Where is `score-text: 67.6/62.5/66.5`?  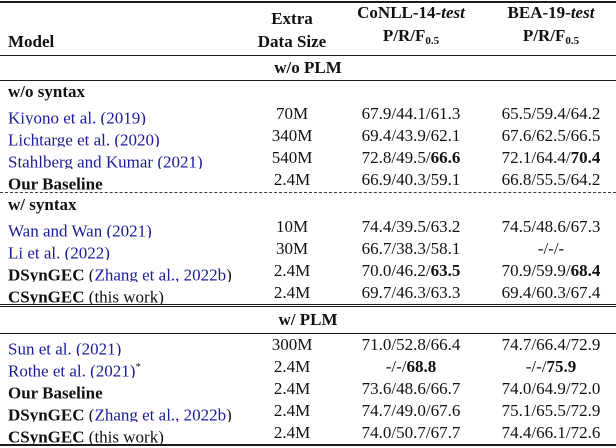 score-text: 67.6/62.5/66.5 is located at coordinates (551, 135).